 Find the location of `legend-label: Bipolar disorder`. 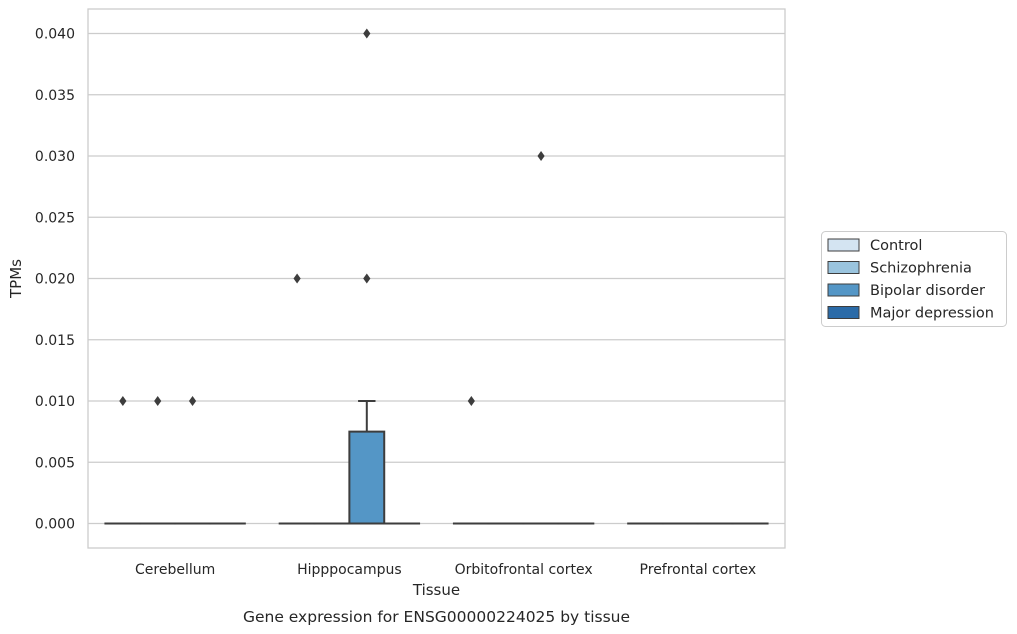

legend-label: Bipolar disorder is located at coordinates (927, 291).